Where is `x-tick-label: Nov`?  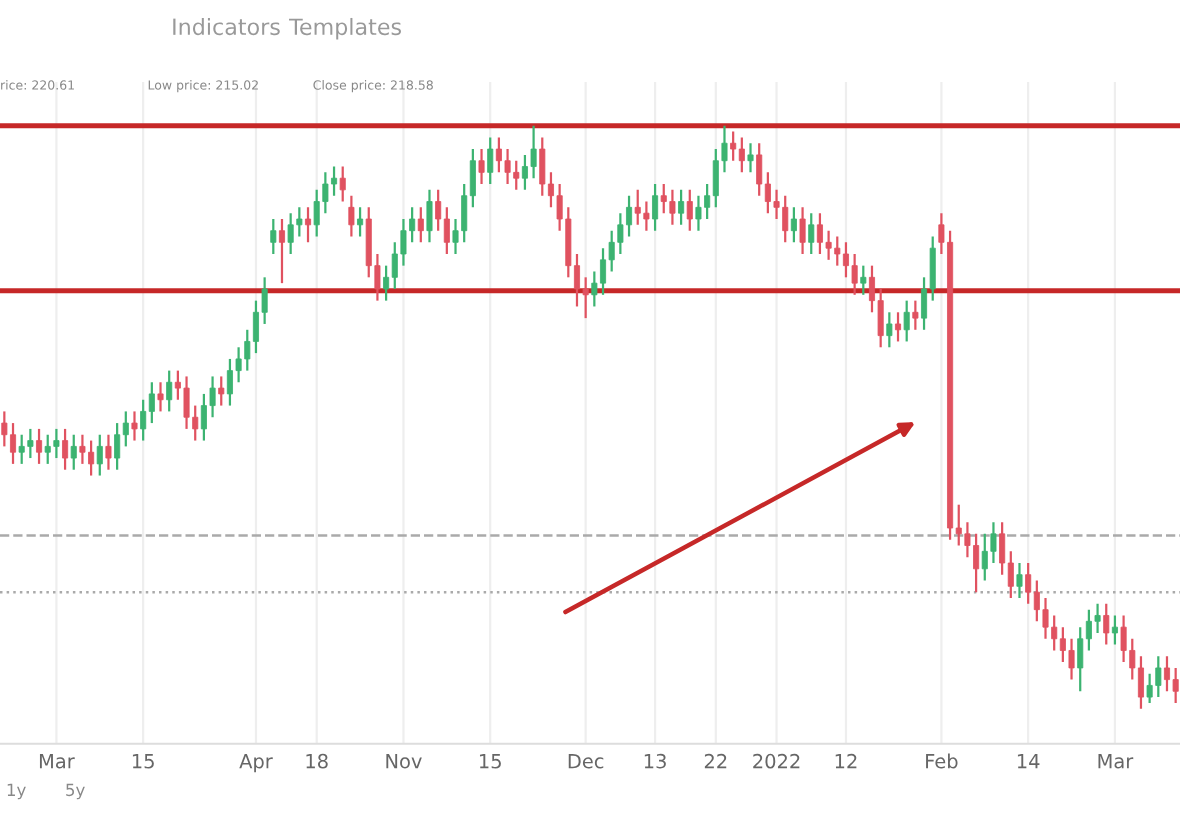
x-tick-label: Nov is located at coordinates (404, 761).